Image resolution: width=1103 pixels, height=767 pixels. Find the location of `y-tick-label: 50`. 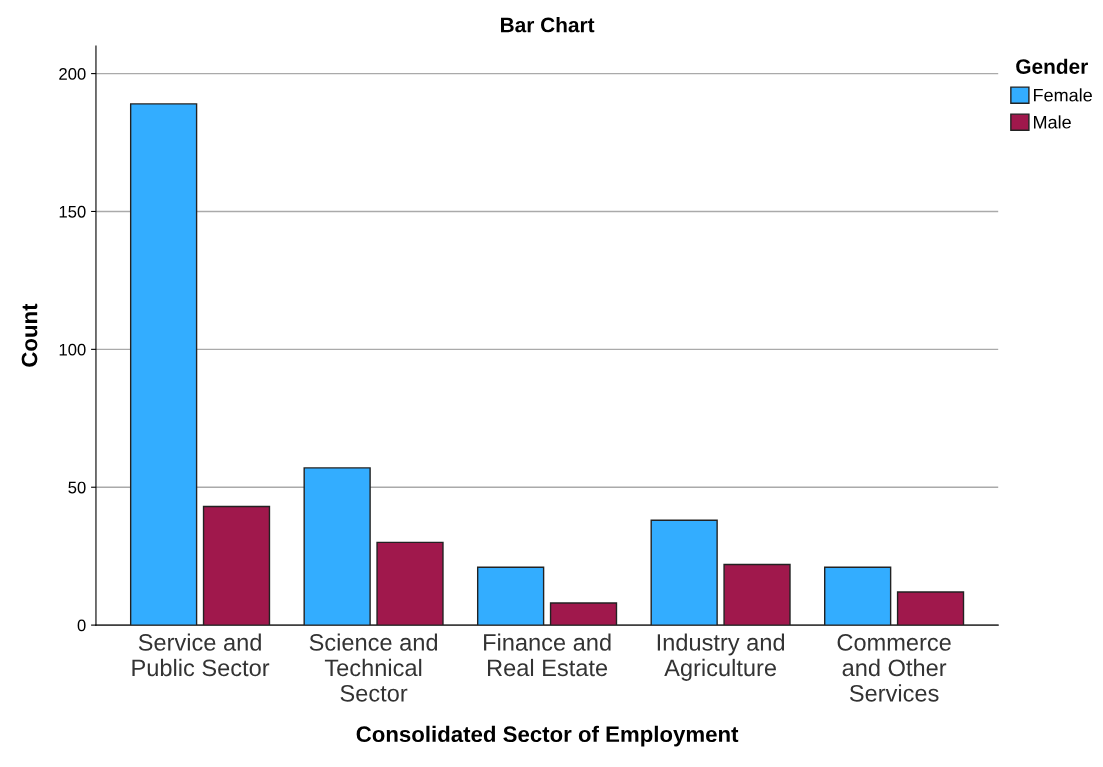

y-tick-label: 50 is located at coordinates (77, 487).